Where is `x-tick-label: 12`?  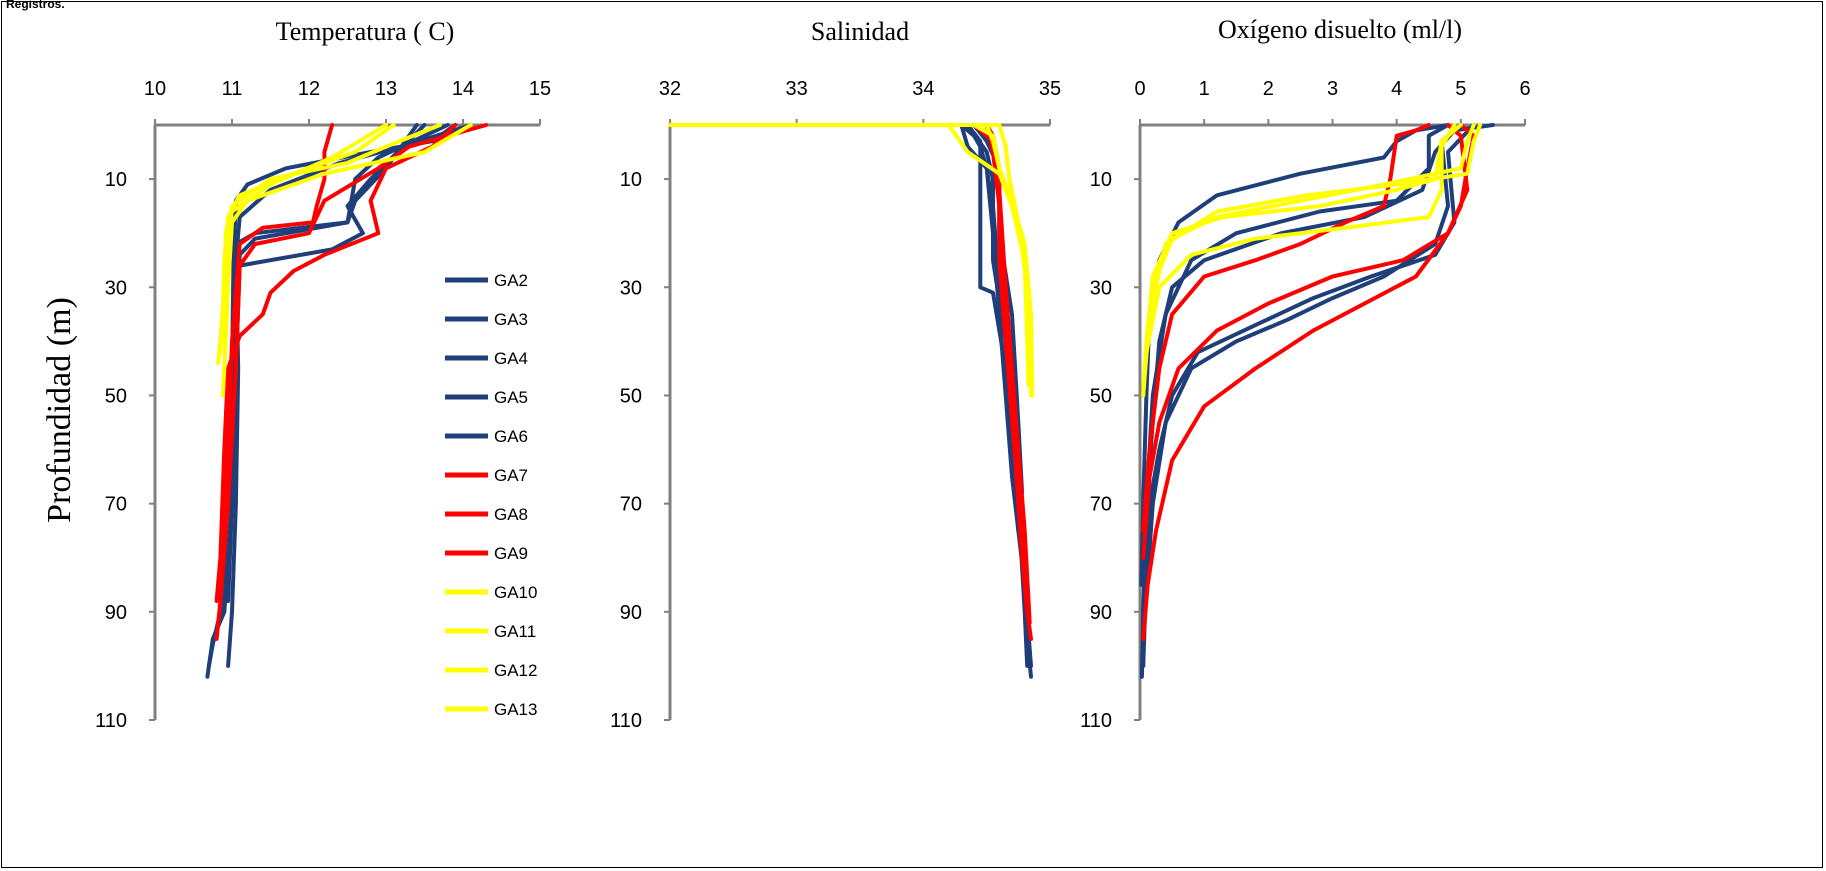 x-tick-label: 12 is located at coordinates (309, 89).